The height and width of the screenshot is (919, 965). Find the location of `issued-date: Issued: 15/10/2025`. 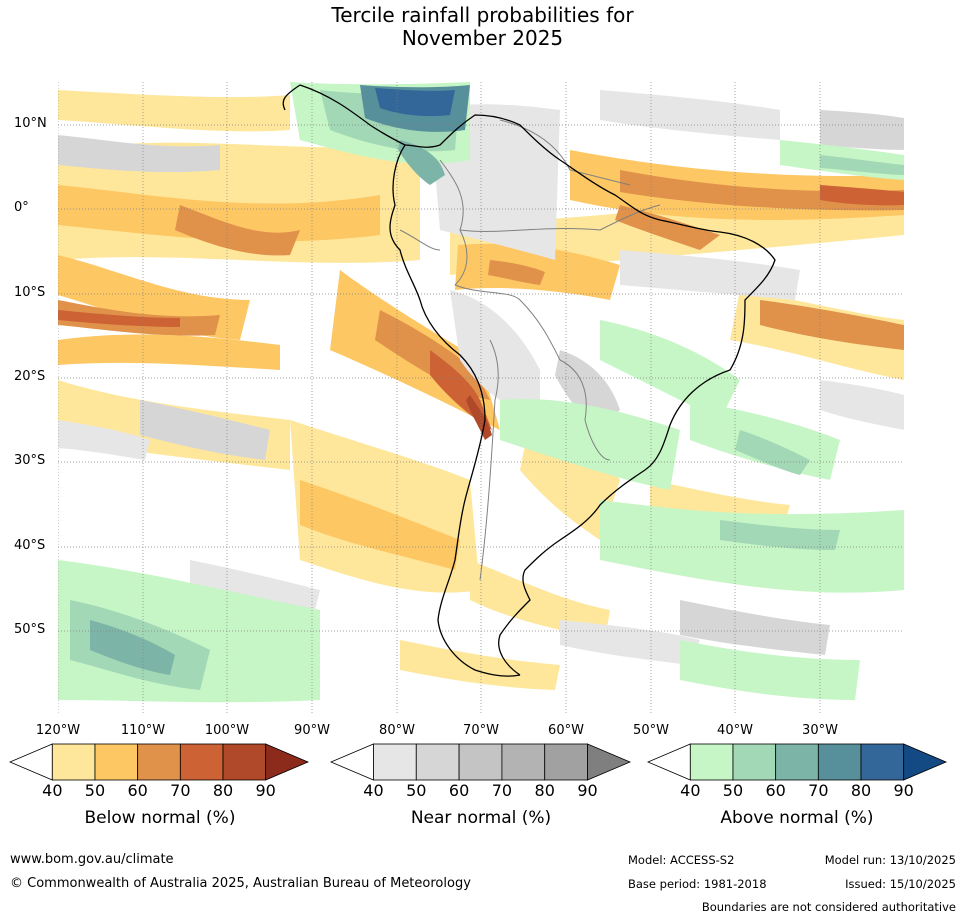

issued-date: Issued: 15/10/2025 is located at coordinates (900, 884).